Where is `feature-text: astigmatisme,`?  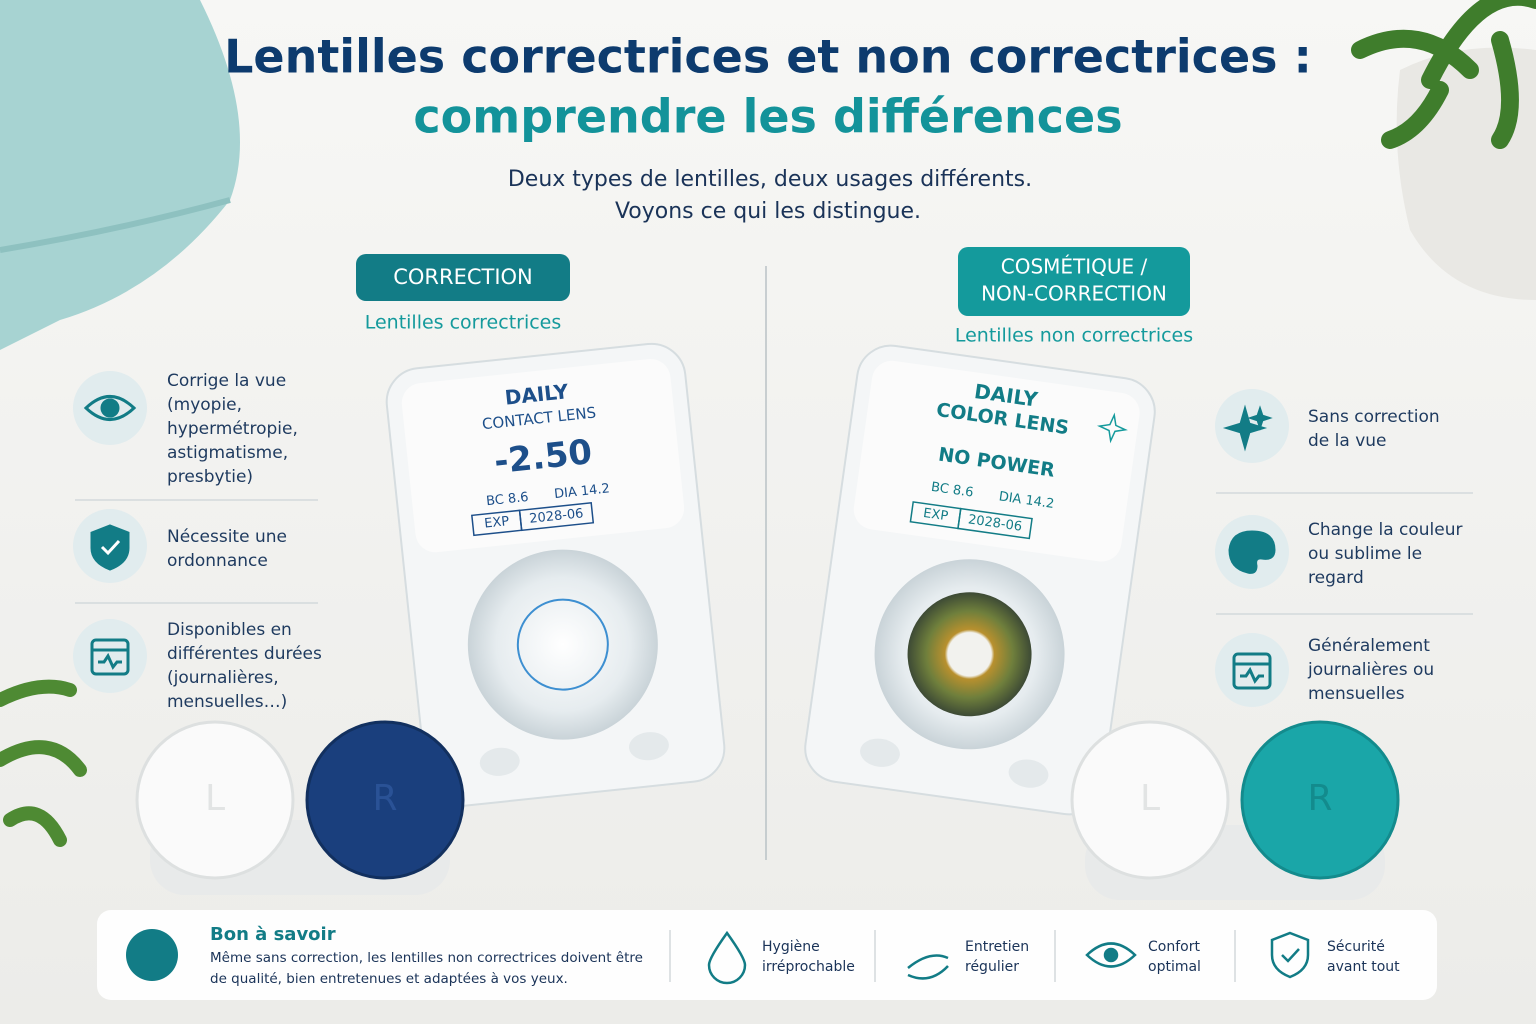 feature-text: astigmatisme, is located at coordinates (227, 453).